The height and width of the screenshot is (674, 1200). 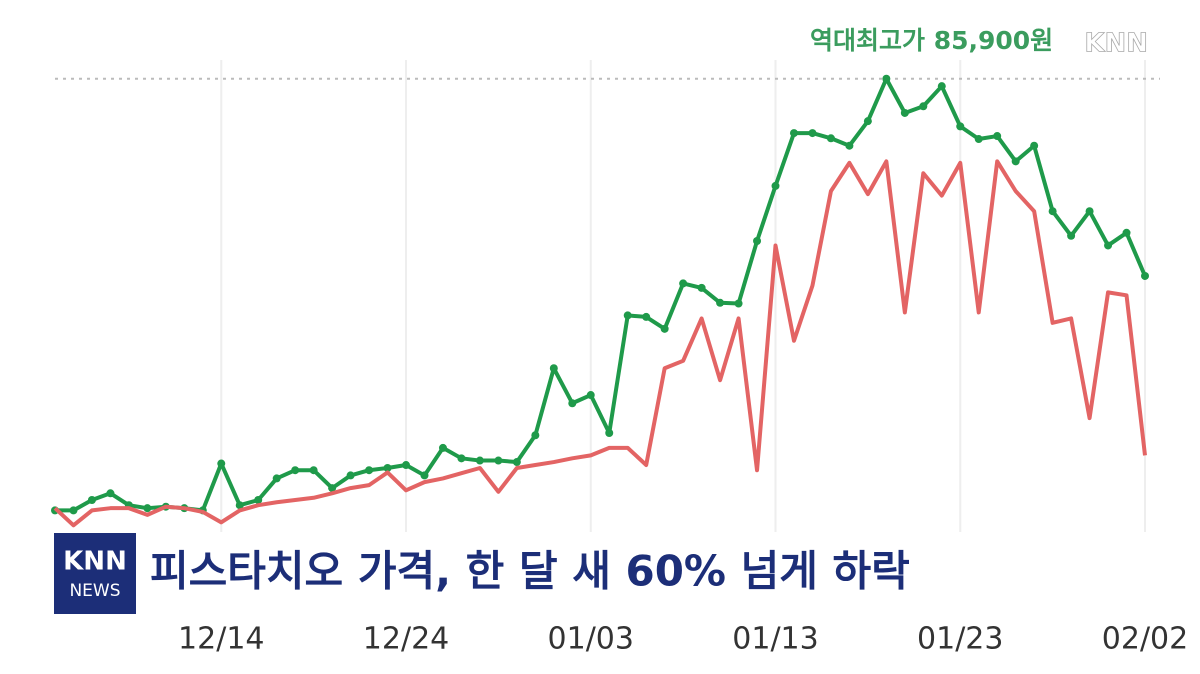 I want to click on x-tick-label: 12/14, so click(x=221, y=639).